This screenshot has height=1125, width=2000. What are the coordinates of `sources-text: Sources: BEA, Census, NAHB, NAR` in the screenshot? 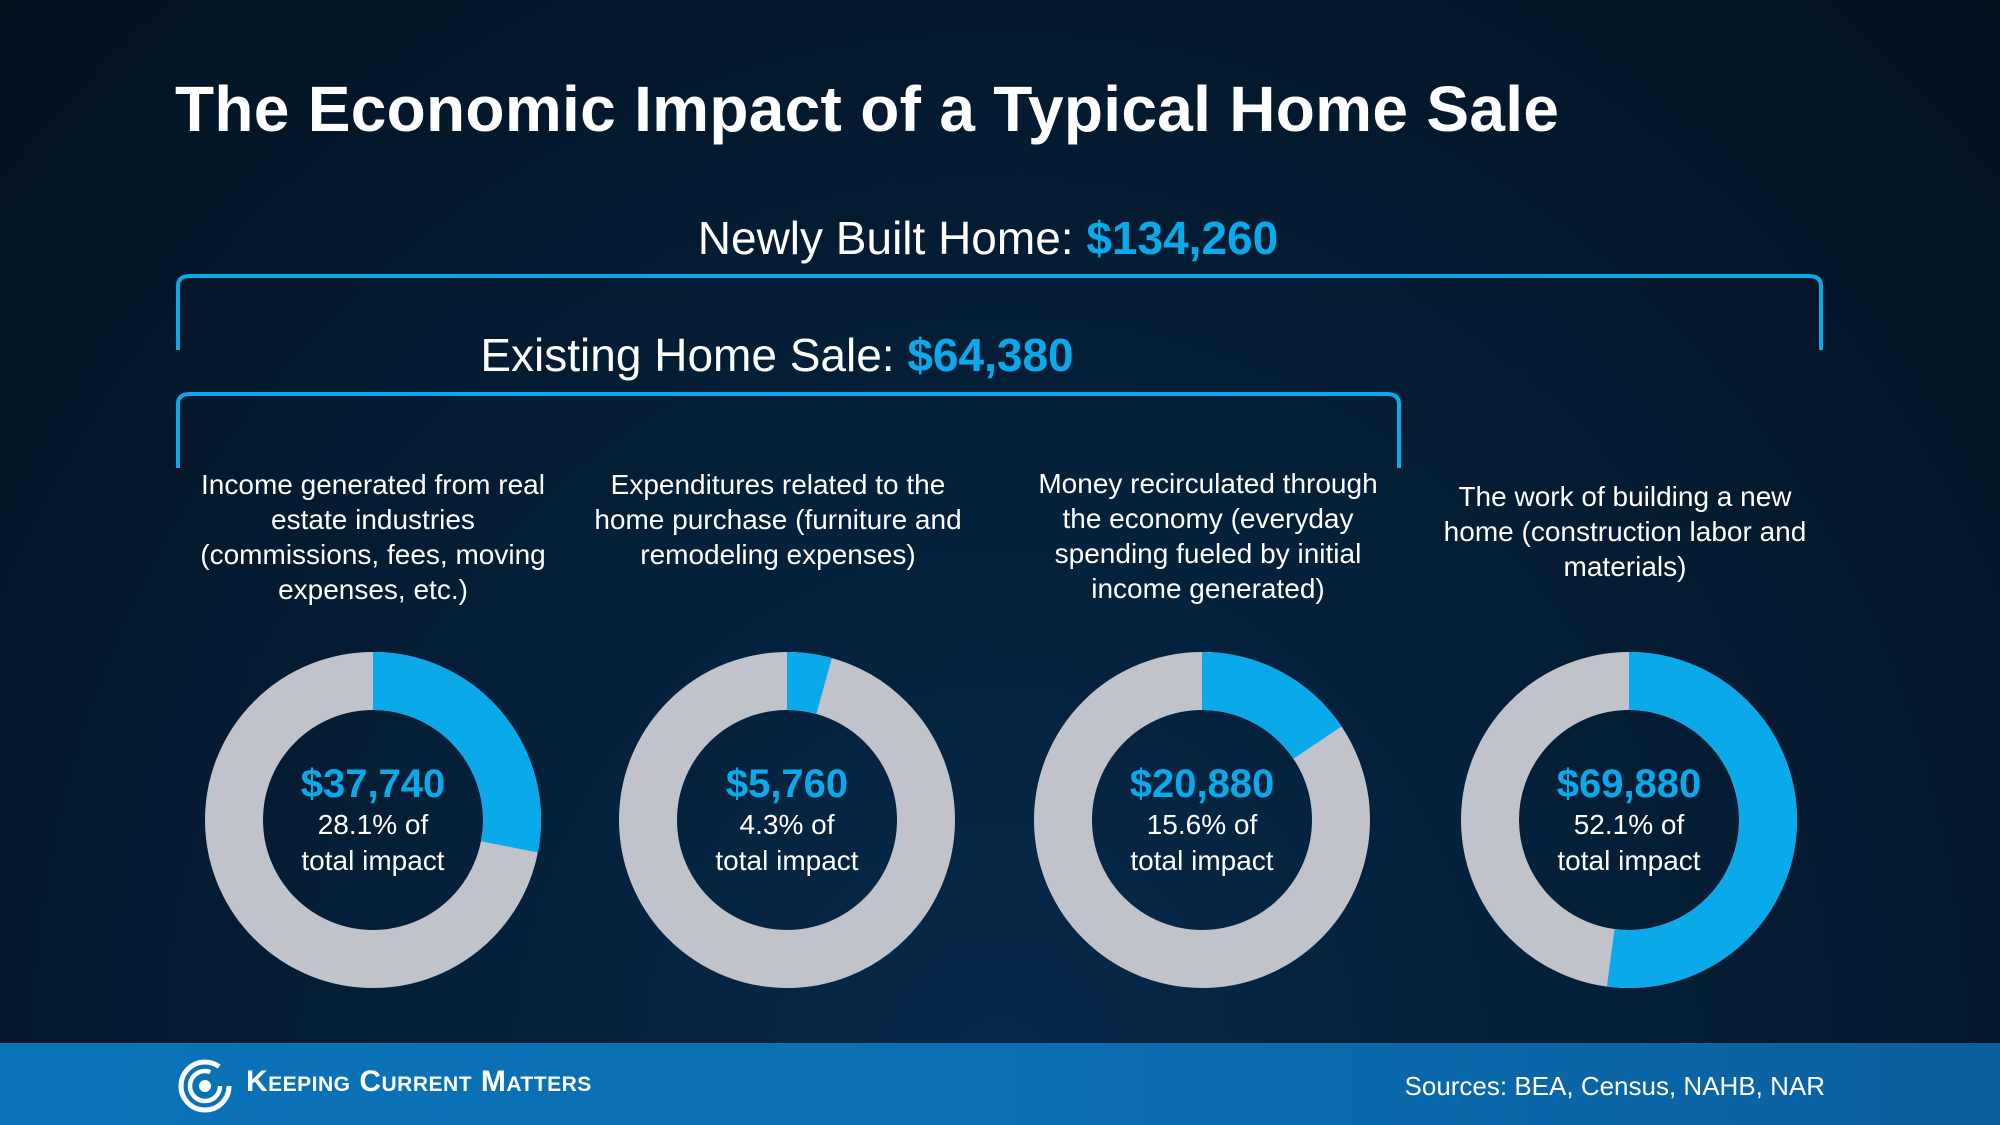 It's located at (1614, 1086).